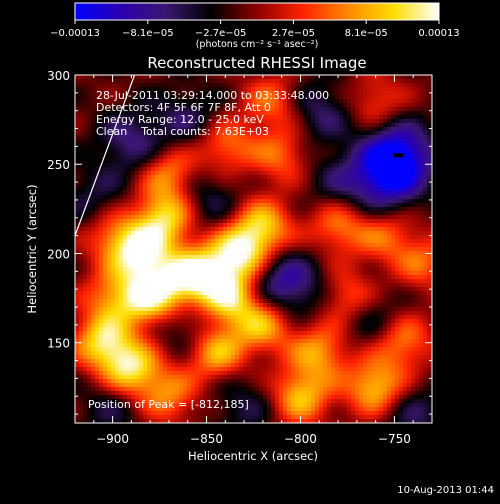  Describe the element at coordinates (112, 439) in the screenshot. I see `x-tick-label: −900` at that location.